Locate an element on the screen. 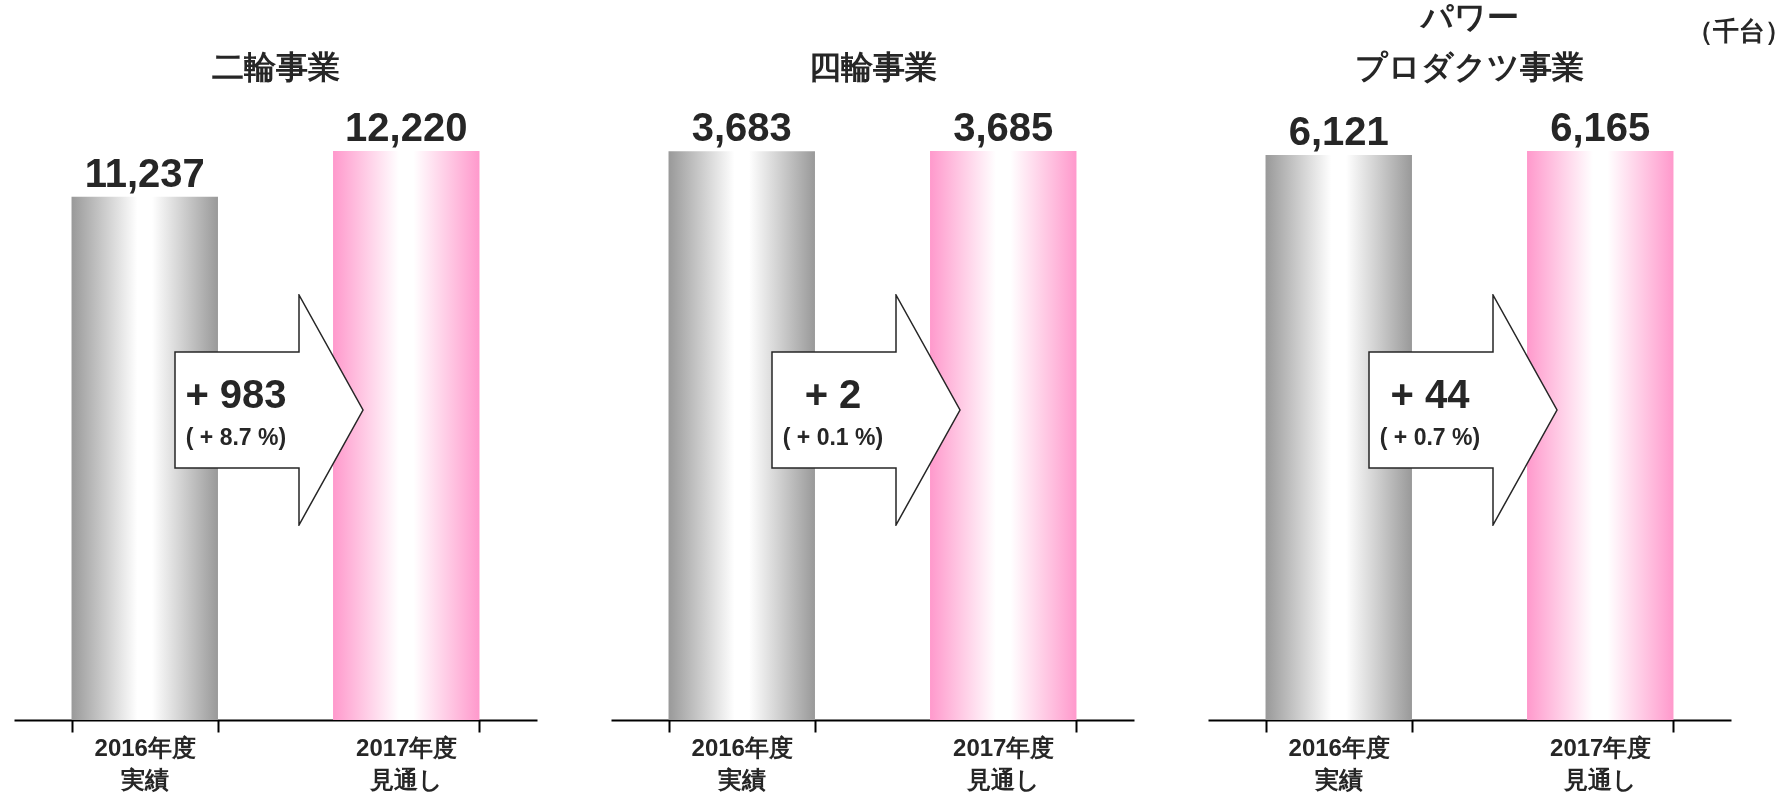 The height and width of the screenshot is (797, 1791). chart-title: 四輪事業 is located at coordinates (872, 67).